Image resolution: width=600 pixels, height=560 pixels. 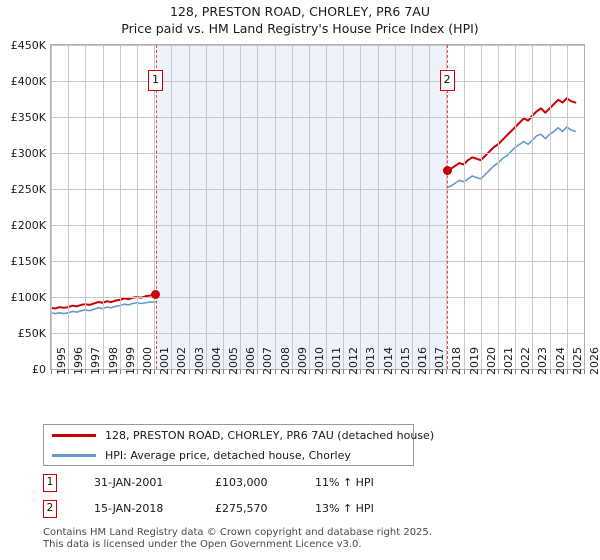 I want to click on sale-record-date: 15-JAN-2018, so click(x=129, y=508).